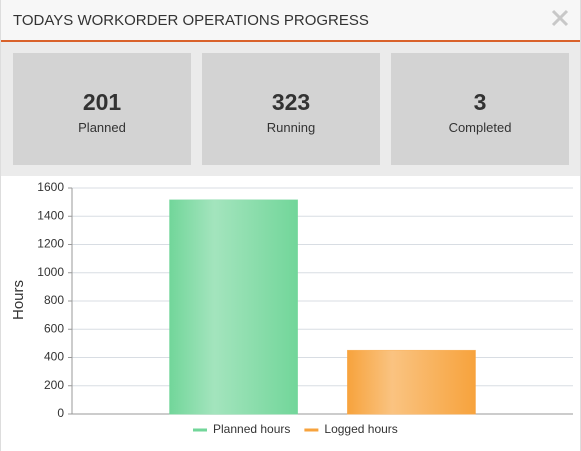 This screenshot has height=451, width=581. What do you see at coordinates (54, 385) in the screenshot?
I see `y-tick-label: 200` at bounding box center [54, 385].